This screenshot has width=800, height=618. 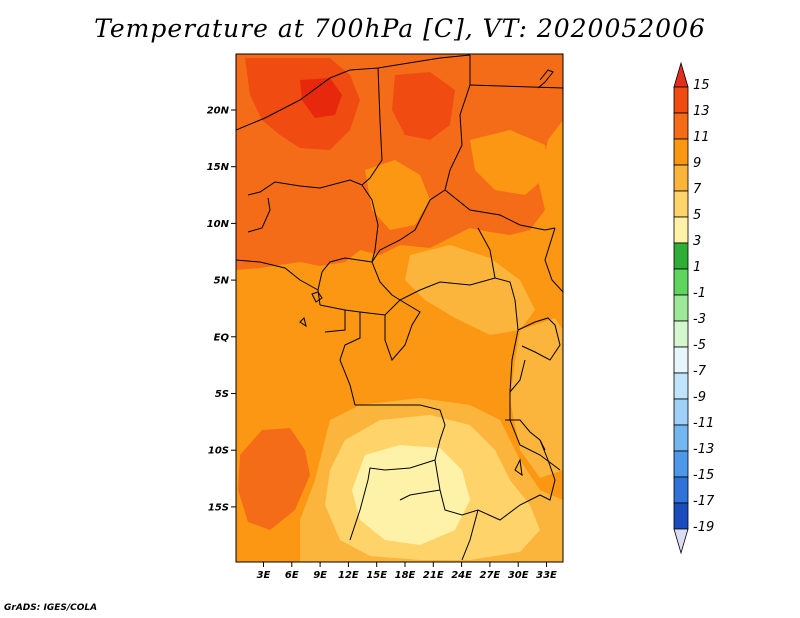 What do you see at coordinates (51, 608) in the screenshot?
I see `footer-credit: GrADS: IGES/COLA` at bounding box center [51, 608].